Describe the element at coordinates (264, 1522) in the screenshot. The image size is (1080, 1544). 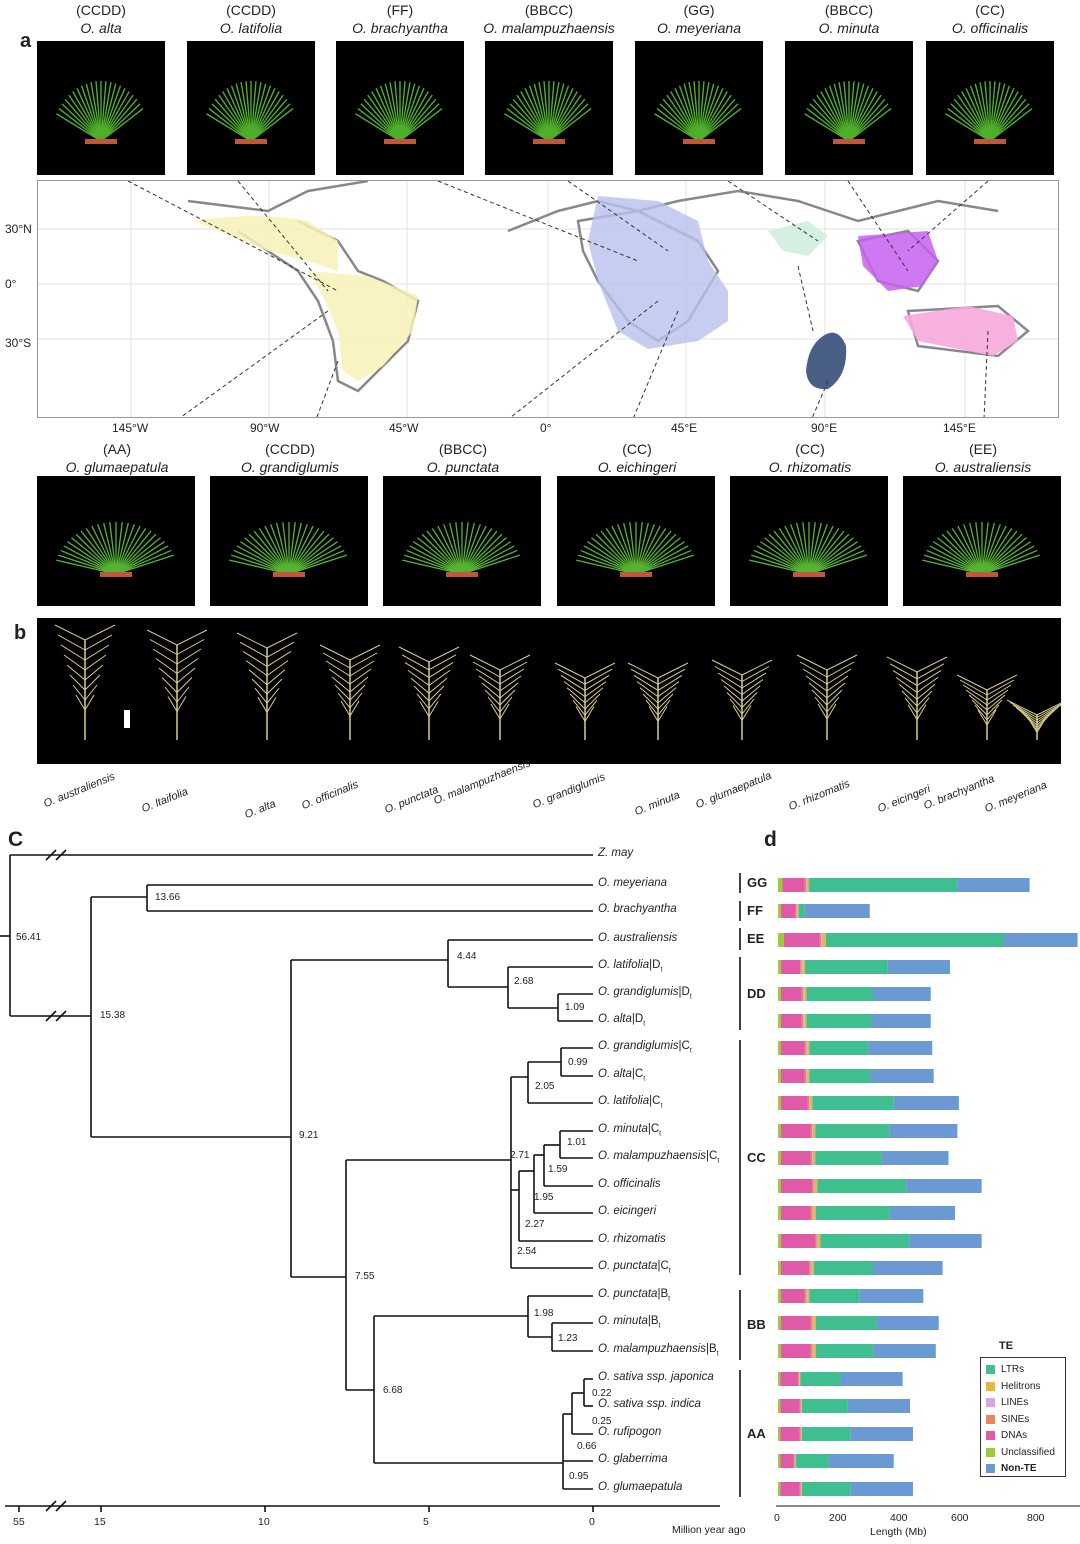
I see `time-tick-label: 10` at that location.